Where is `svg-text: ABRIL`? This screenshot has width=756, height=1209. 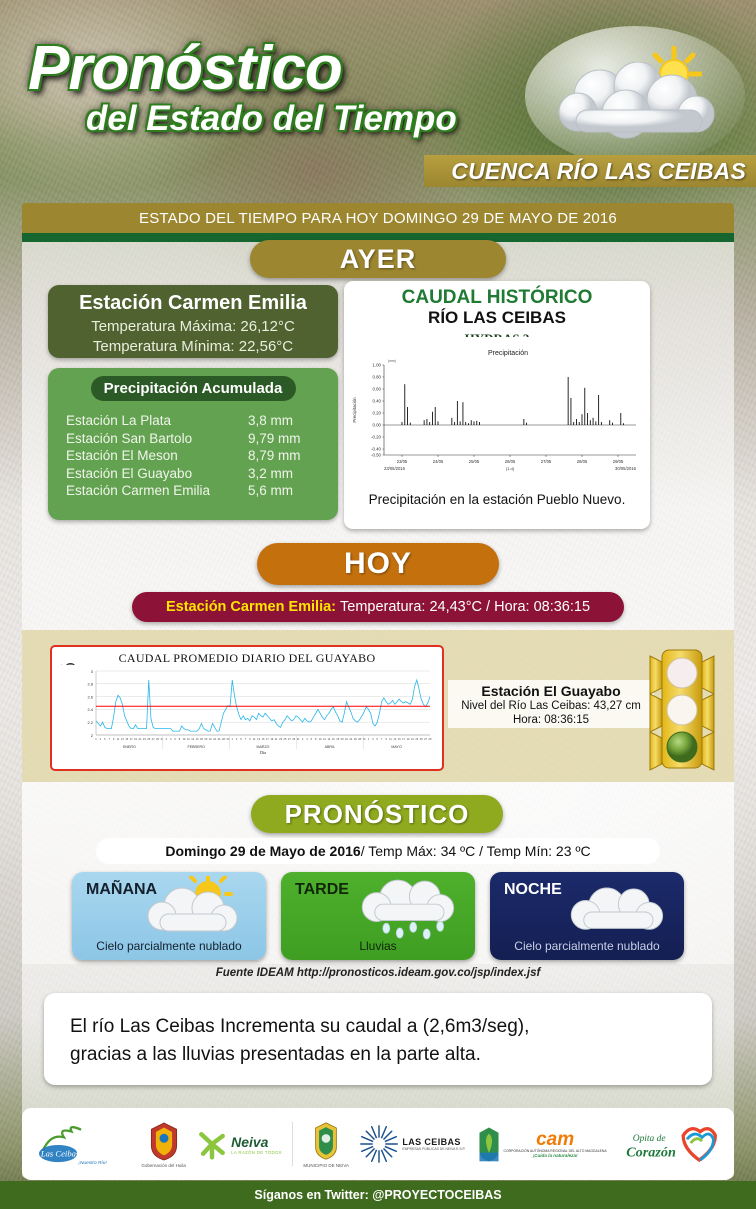 svg-text: ABRIL is located at coordinates (330, 747).